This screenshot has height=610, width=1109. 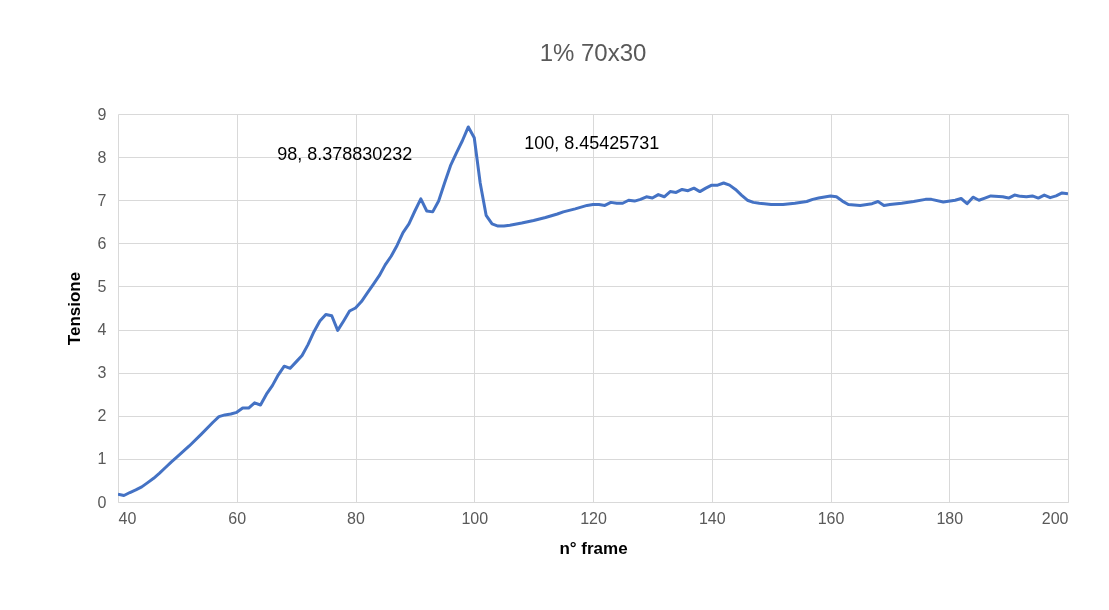 I want to click on x-tick-label: 180, so click(x=950, y=518).